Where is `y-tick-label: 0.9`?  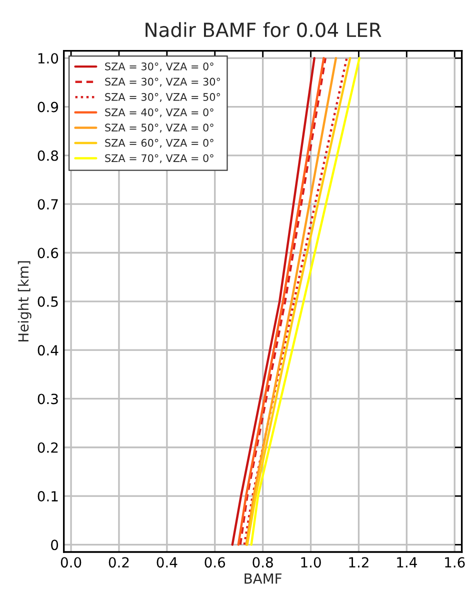 y-tick-label: 0.9 is located at coordinates (48, 107).